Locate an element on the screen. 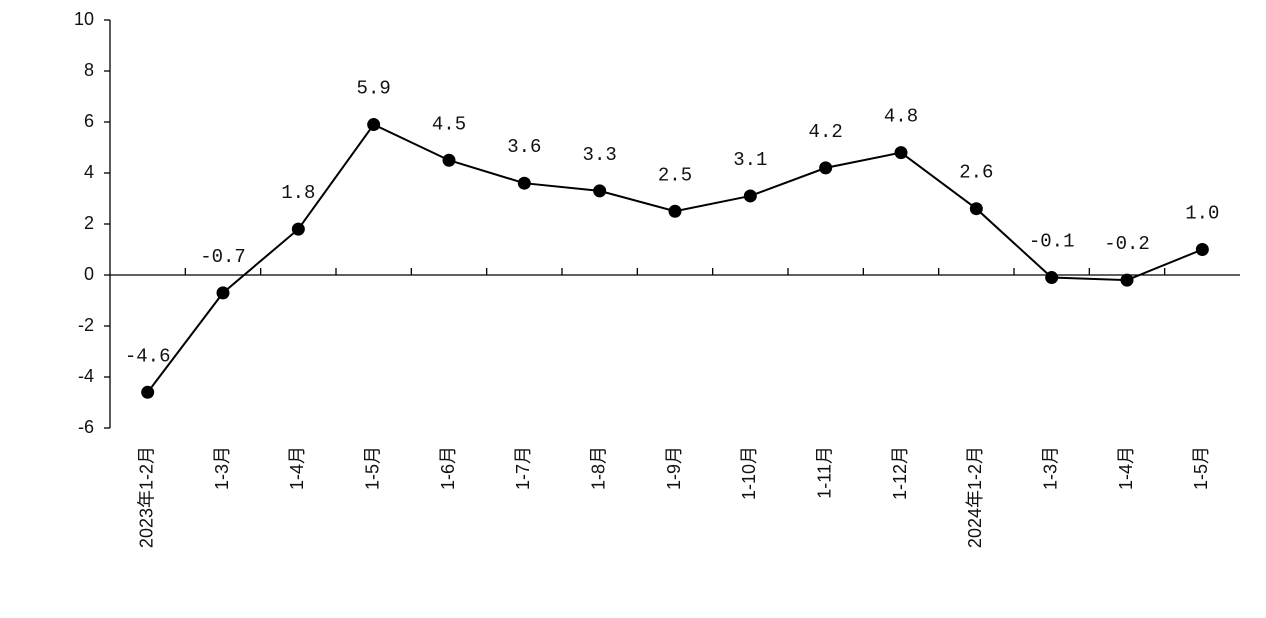 The height and width of the screenshot is (618, 1266). data-label: 3.3 is located at coordinates (600, 155).